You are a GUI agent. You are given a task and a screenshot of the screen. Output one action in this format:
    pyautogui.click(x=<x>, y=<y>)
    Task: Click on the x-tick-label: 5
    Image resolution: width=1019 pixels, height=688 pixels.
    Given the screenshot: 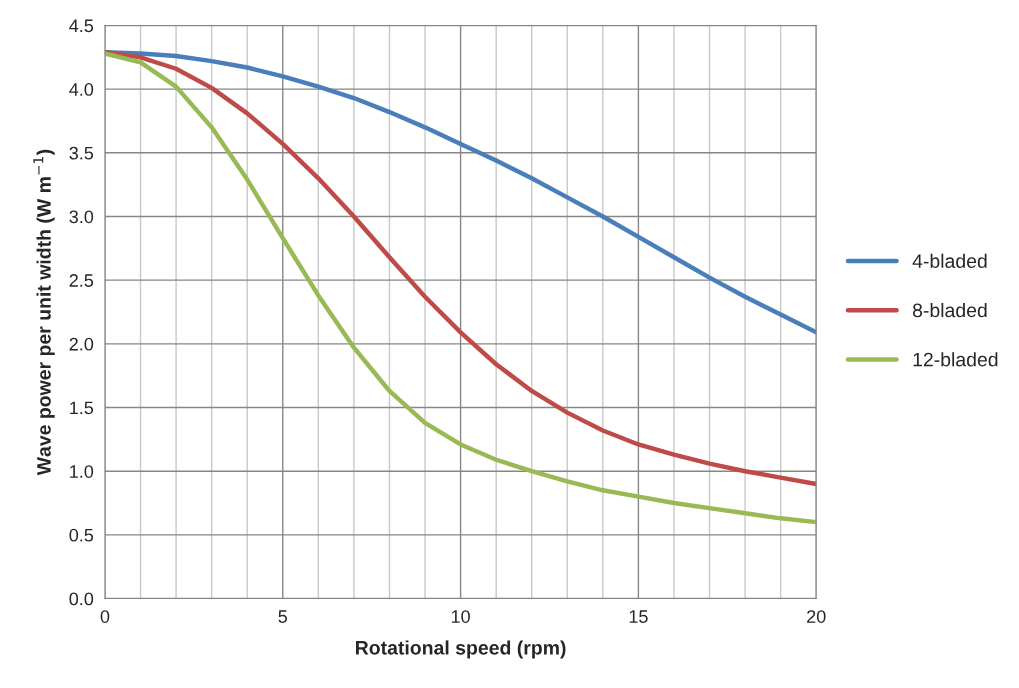 What is the action you would take?
    pyautogui.click(x=283, y=616)
    